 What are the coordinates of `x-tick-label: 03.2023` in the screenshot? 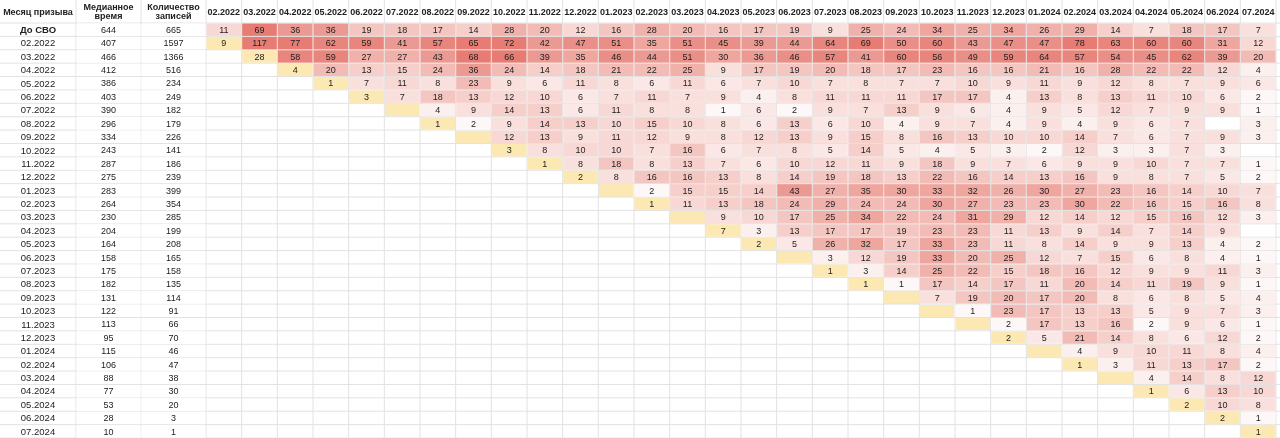 It's located at (687, 11).